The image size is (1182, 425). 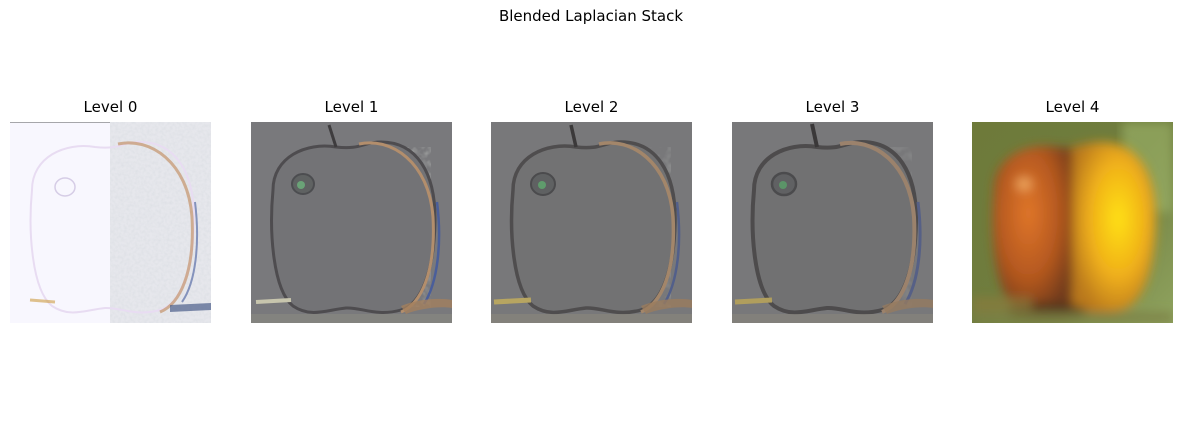 I want to click on panel-title: Level 4, so click(x=1072, y=107).